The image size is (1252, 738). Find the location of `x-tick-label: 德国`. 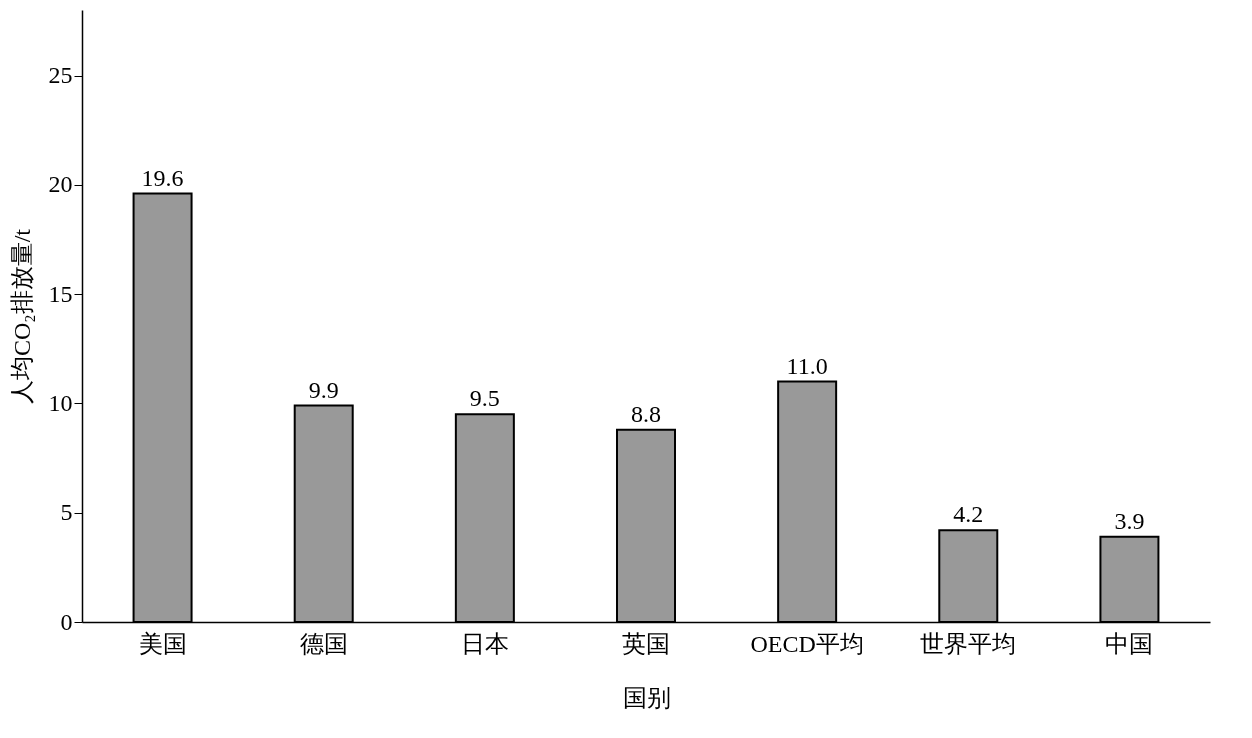

x-tick-label: 德国 is located at coordinates (323, 643).